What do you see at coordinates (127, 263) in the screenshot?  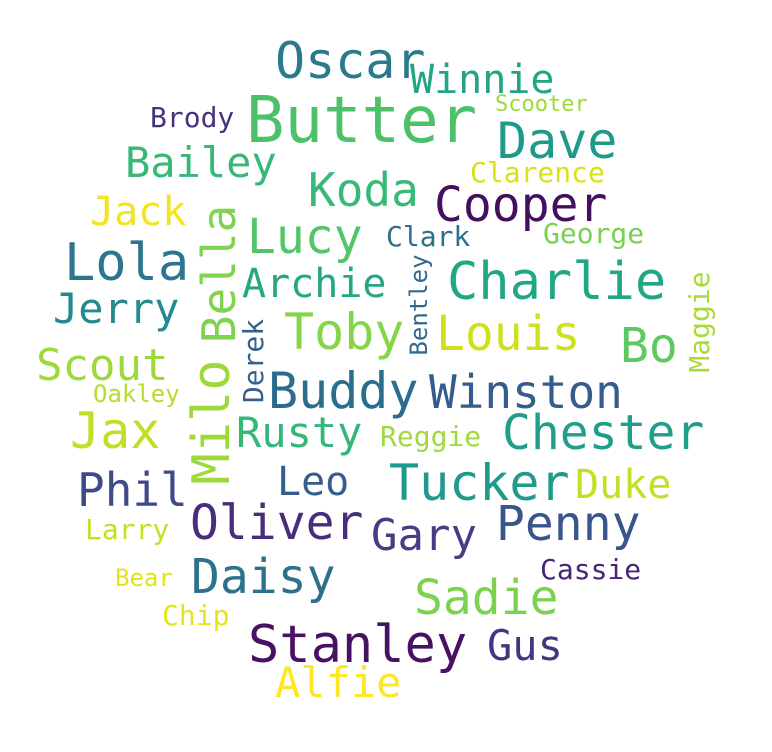 I see `word-lola: Lola` at bounding box center [127, 263].